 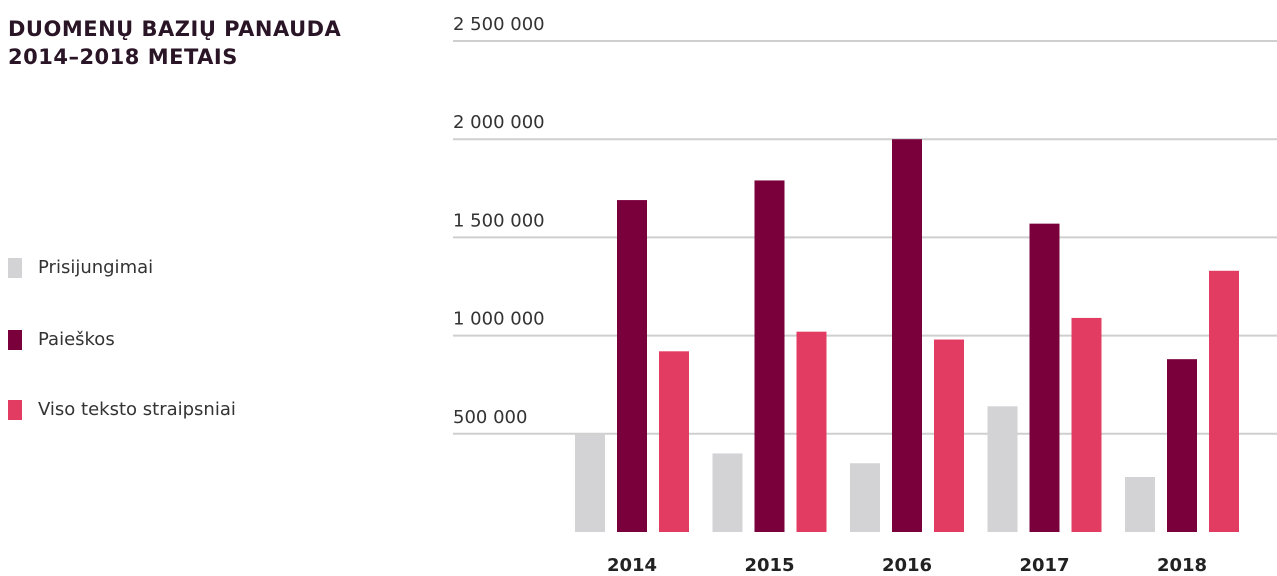 What do you see at coordinates (490, 417) in the screenshot?
I see `y-tick-label: 500 000` at bounding box center [490, 417].